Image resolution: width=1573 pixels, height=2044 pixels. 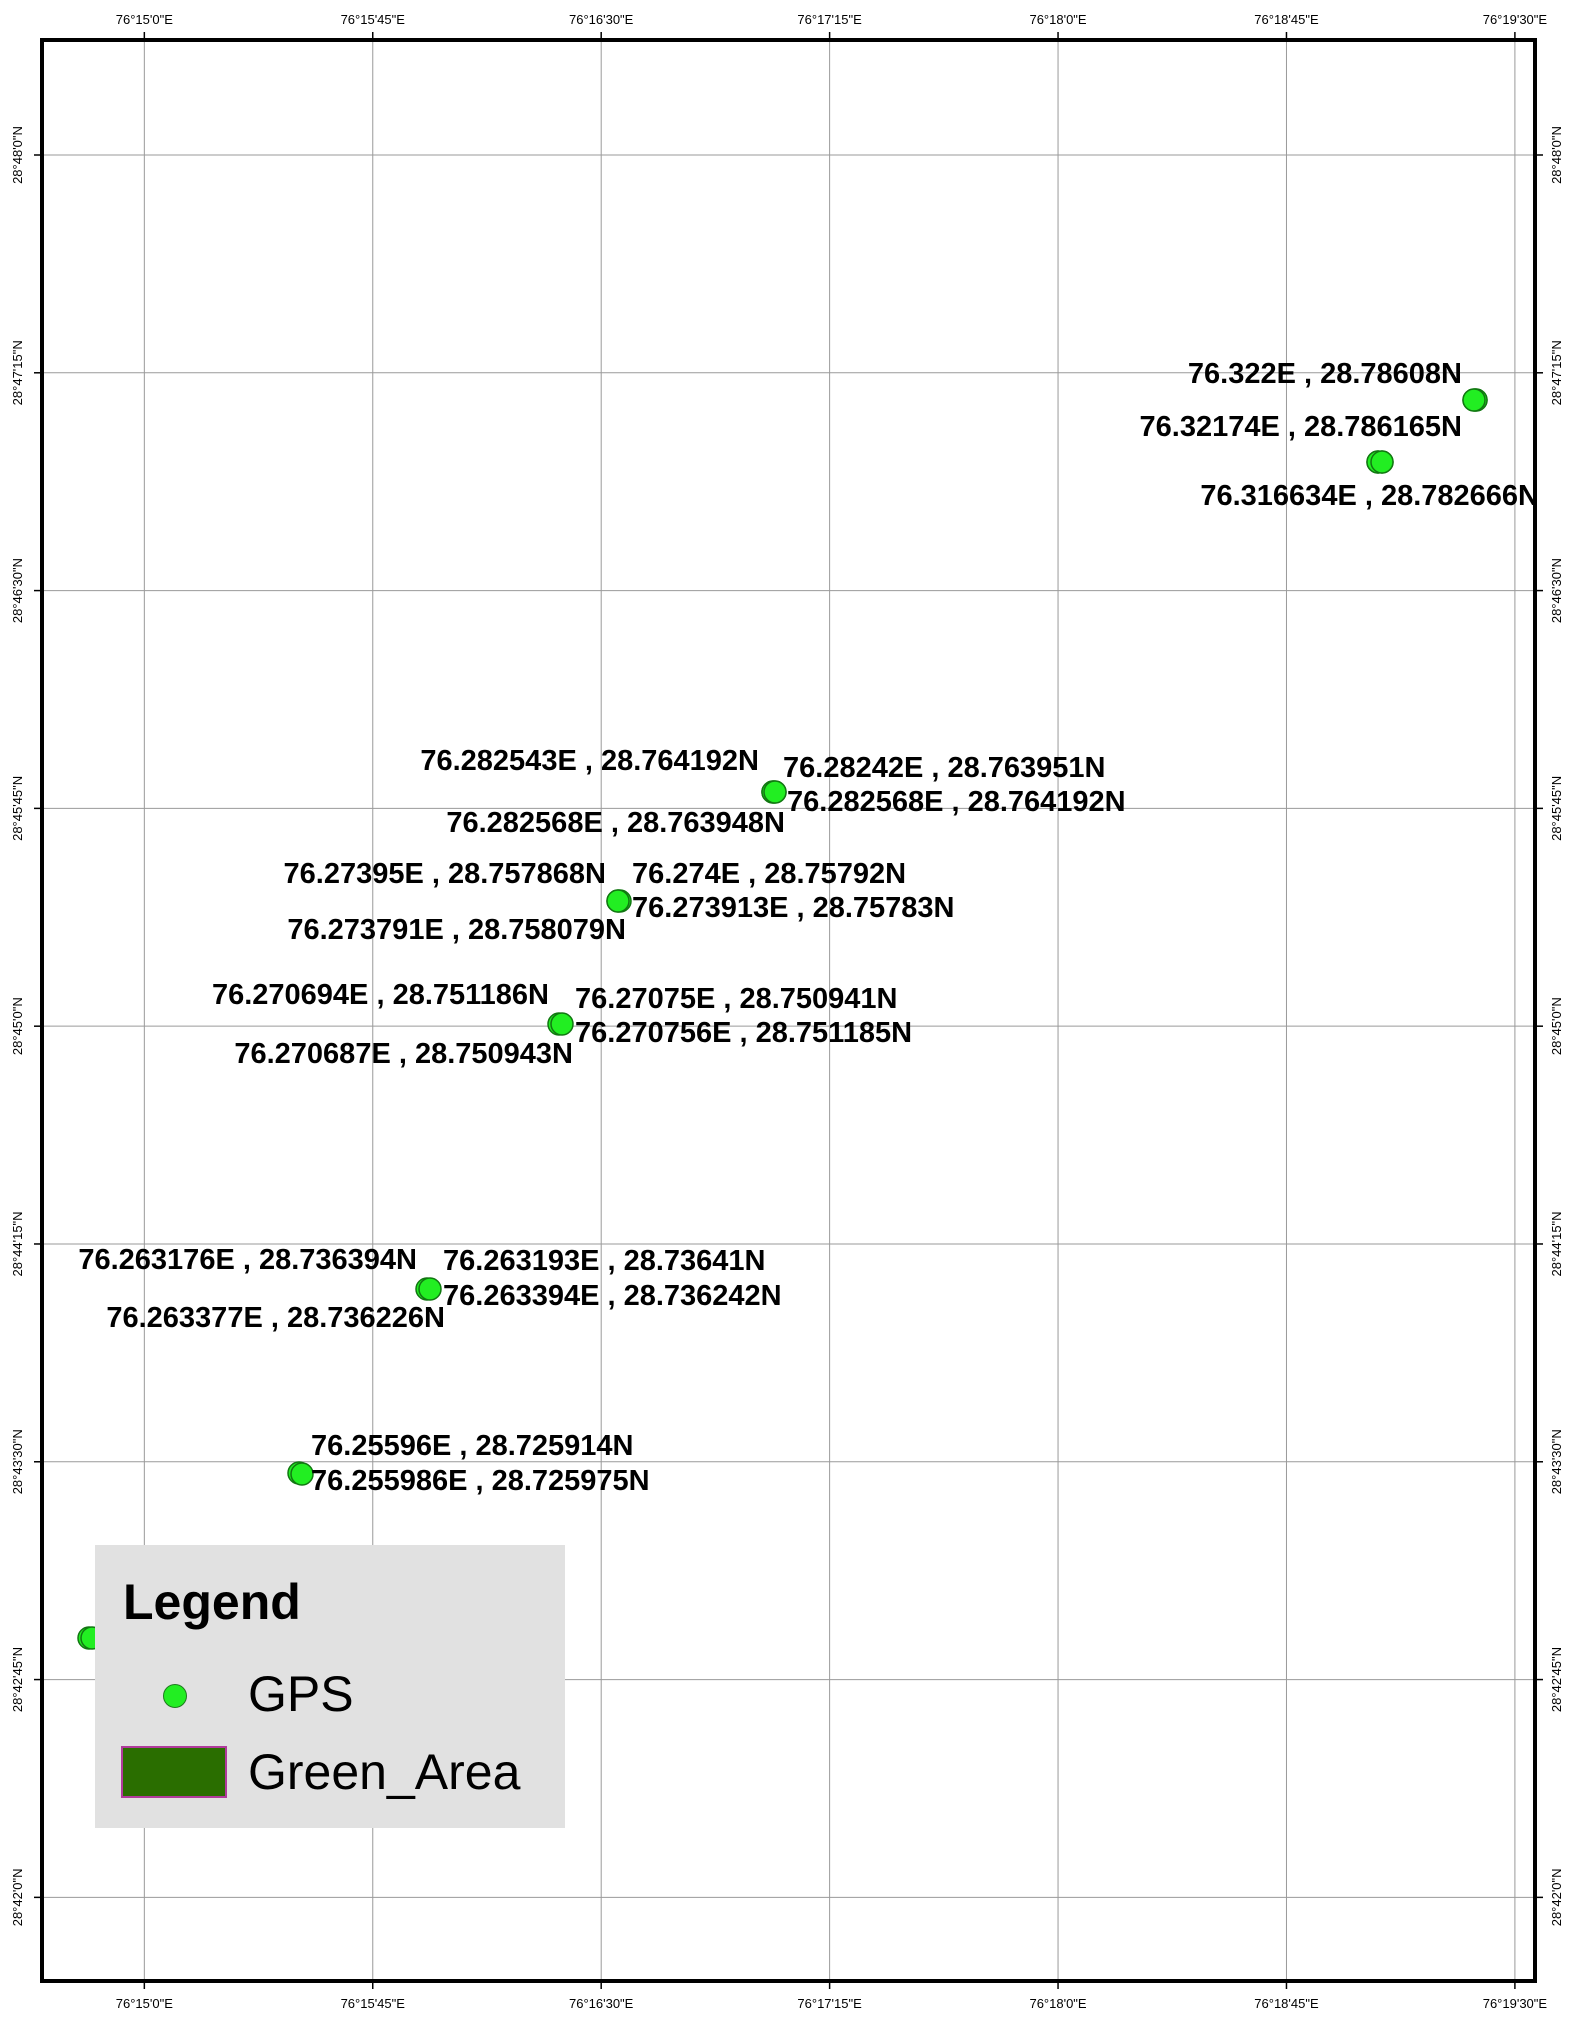 I want to click on lat-tick-label-right: 28°44'15"N, so click(x=1556, y=1243).